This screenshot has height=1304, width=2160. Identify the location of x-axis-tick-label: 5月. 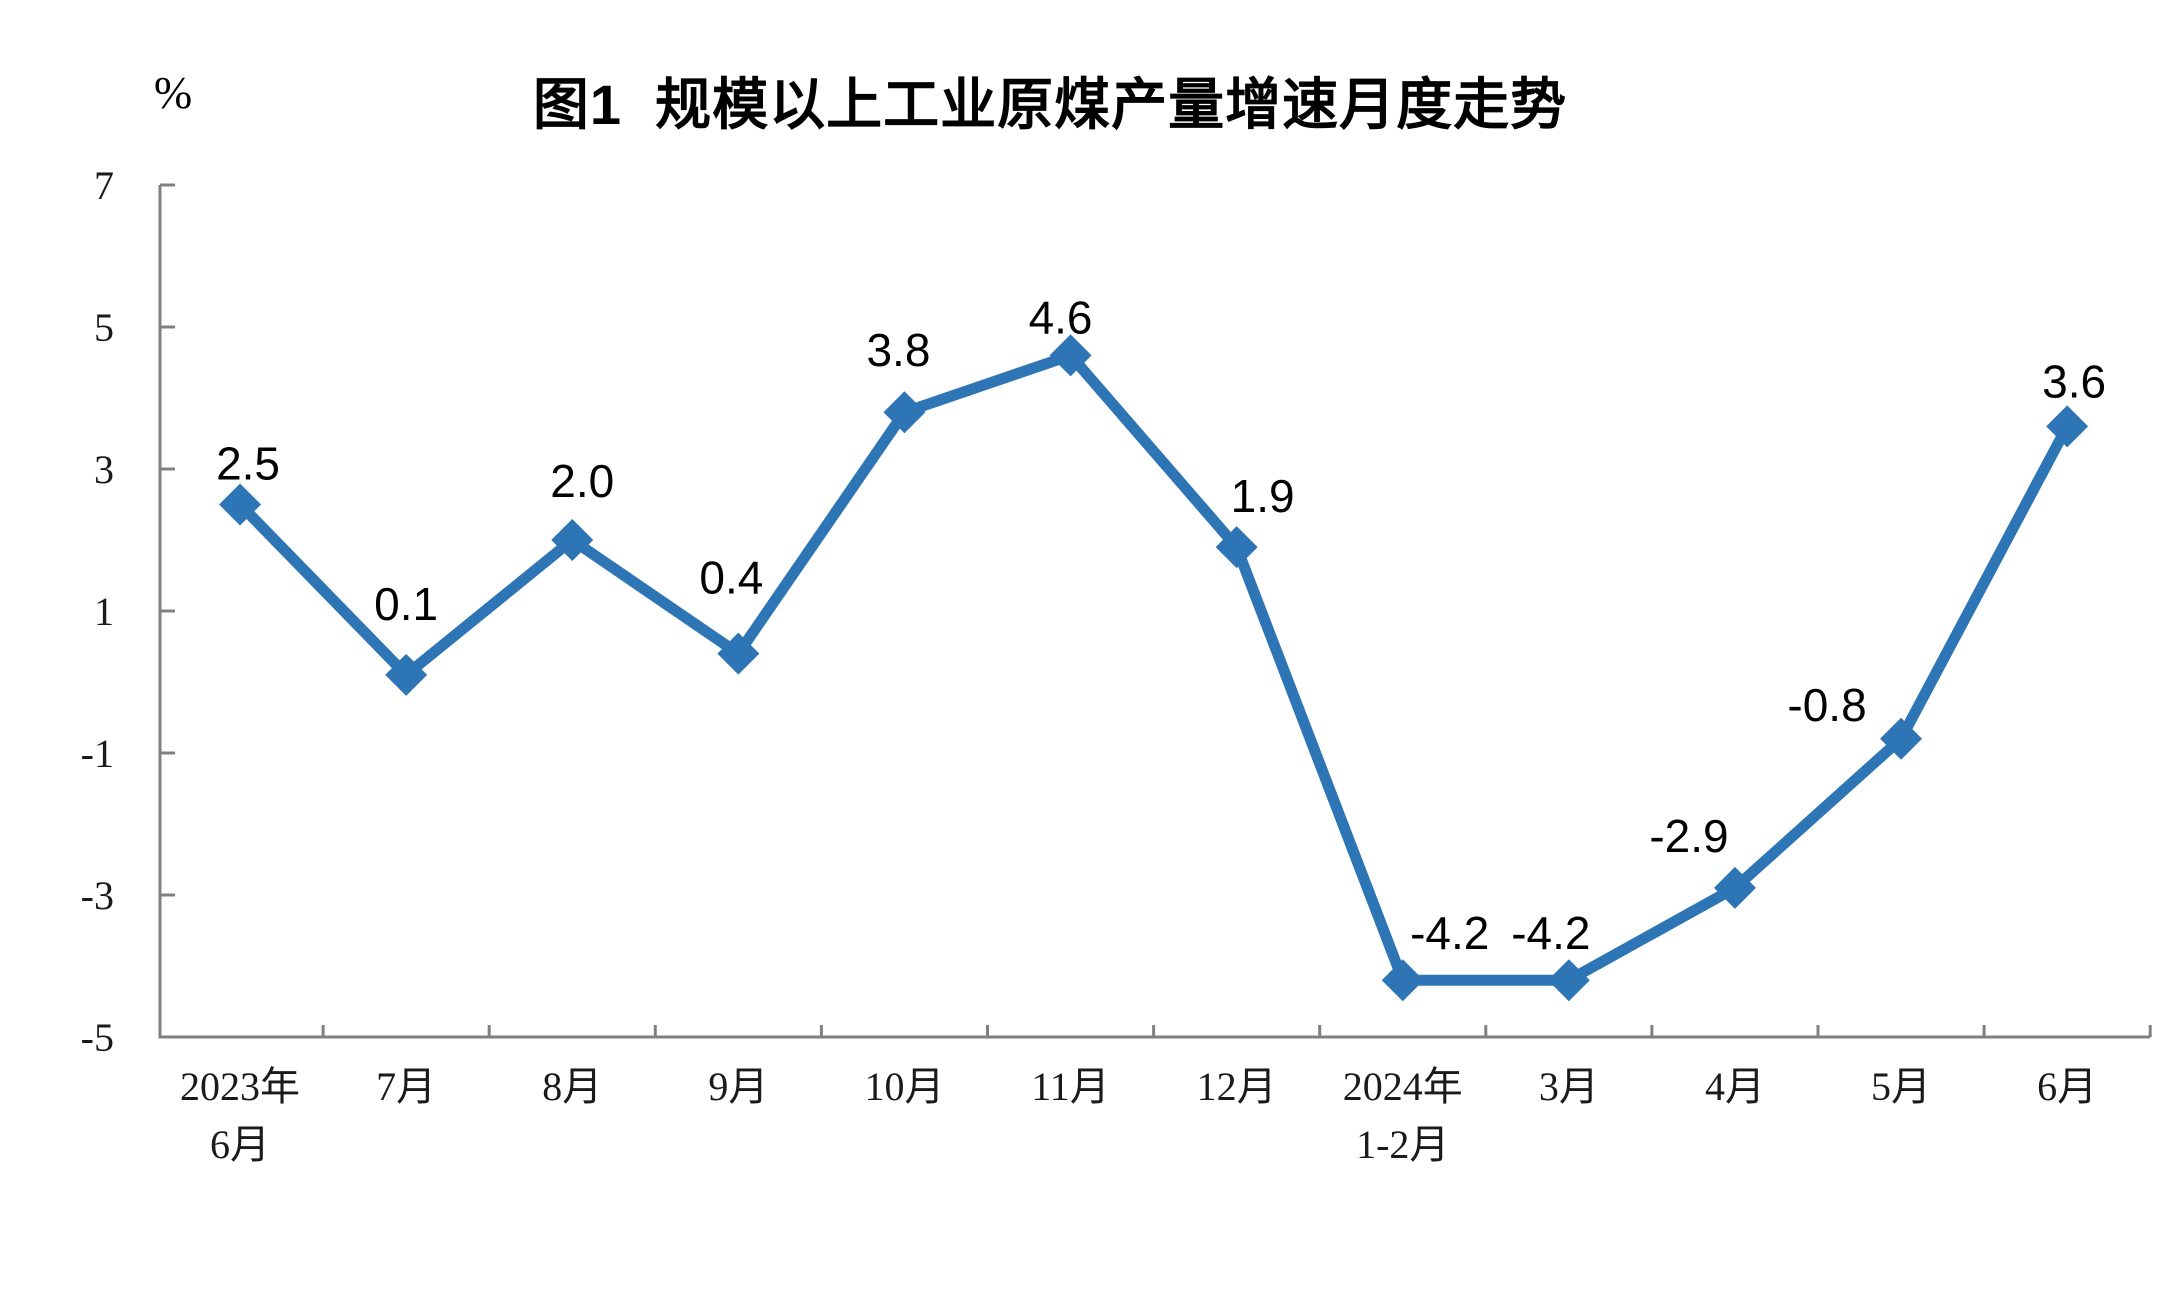
(1901, 1086).